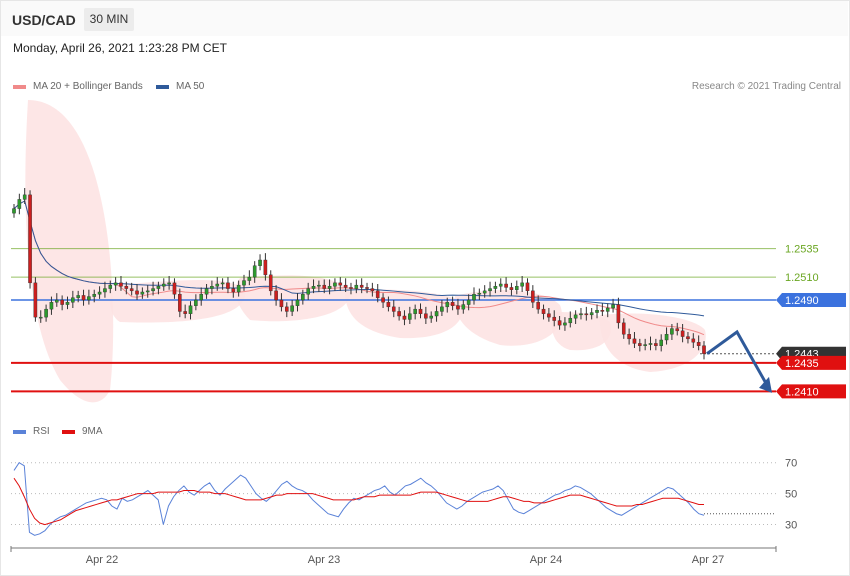  I want to click on level-label-1-2510: 1.2510, so click(802, 278).